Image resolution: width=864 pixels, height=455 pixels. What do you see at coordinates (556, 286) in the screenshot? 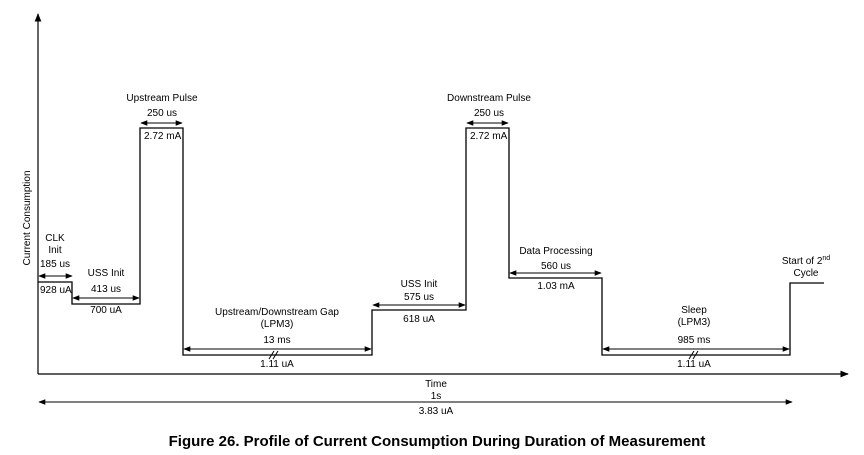
I see `data-processing-current: 1.03 mA` at bounding box center [556, 286].